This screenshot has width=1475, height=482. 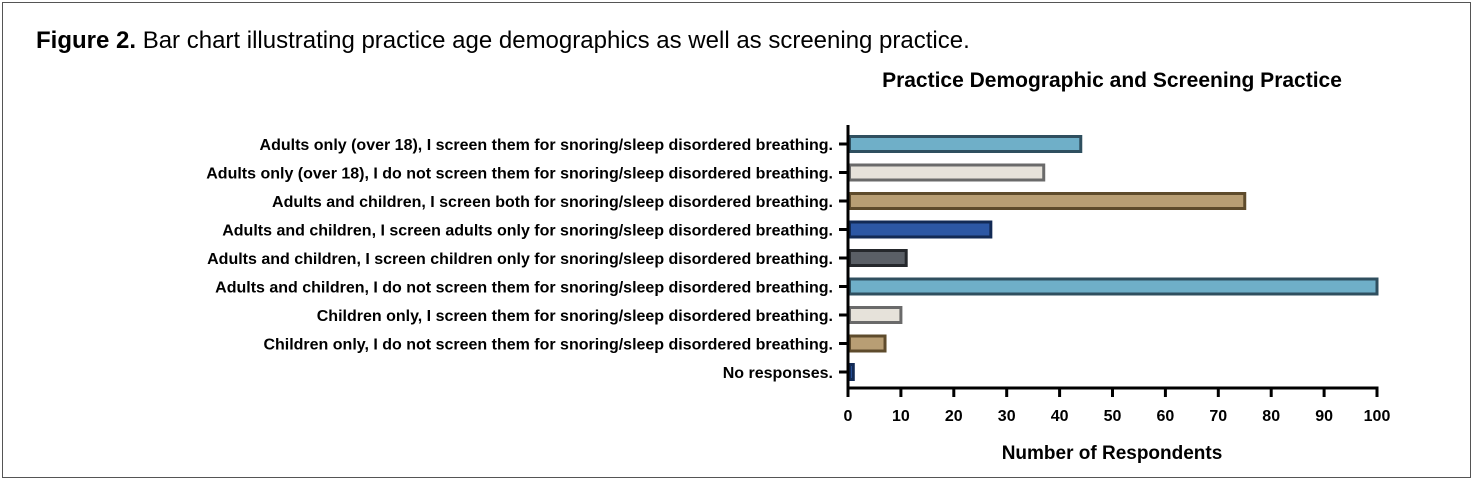 I want to click on category-label: No responses., so click(x=778, y=373).